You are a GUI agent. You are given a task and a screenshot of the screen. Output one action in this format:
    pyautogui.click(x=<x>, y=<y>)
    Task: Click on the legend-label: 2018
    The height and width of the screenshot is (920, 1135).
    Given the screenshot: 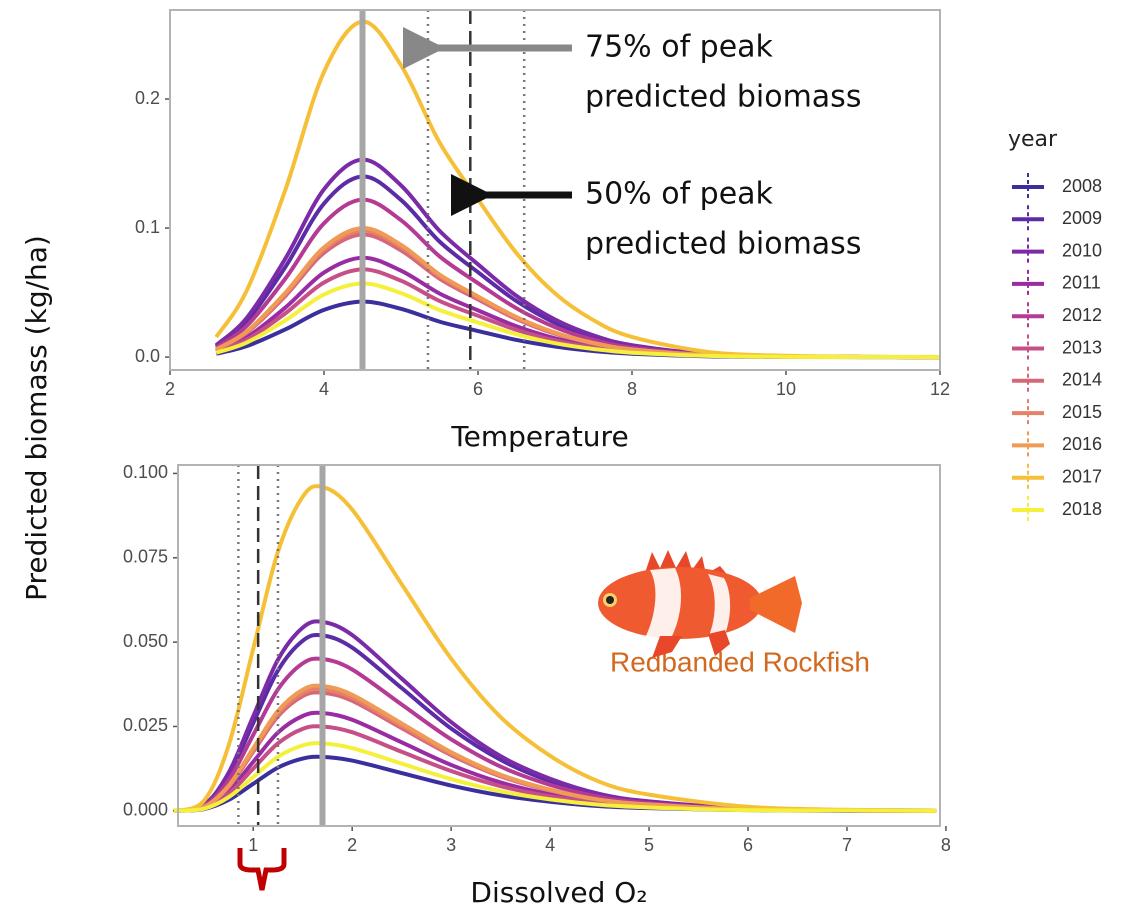 What is the action you would take?
    pyautogui.click(x=1082, y=509)
    